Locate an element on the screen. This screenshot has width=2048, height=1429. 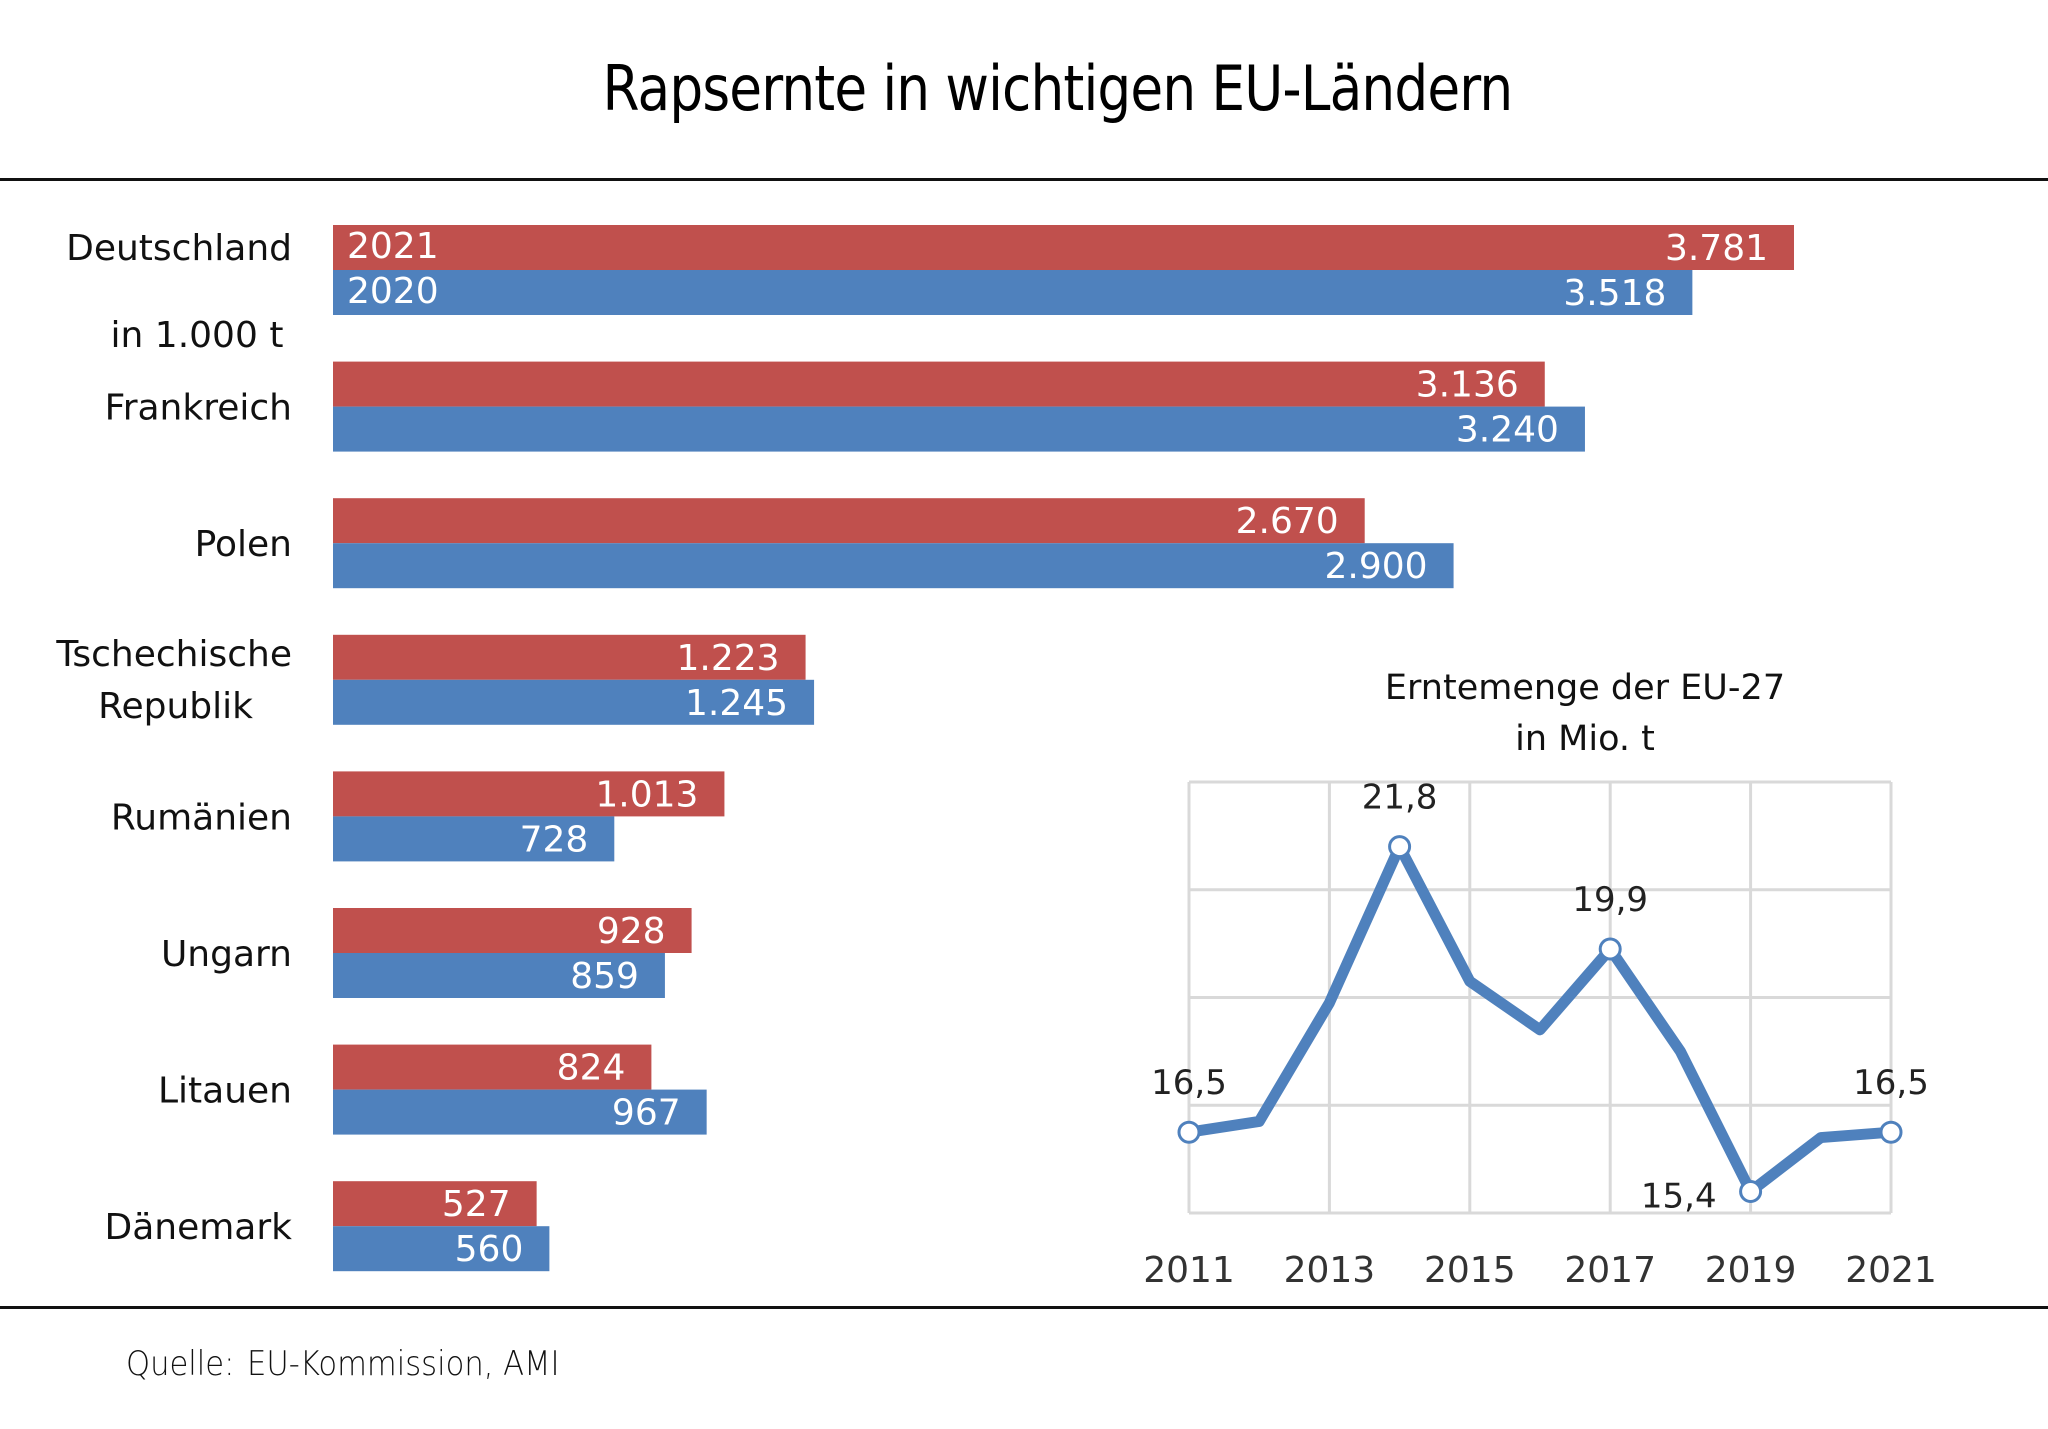
bar-value-label: 1.013 is located at coordinates (646, 794).